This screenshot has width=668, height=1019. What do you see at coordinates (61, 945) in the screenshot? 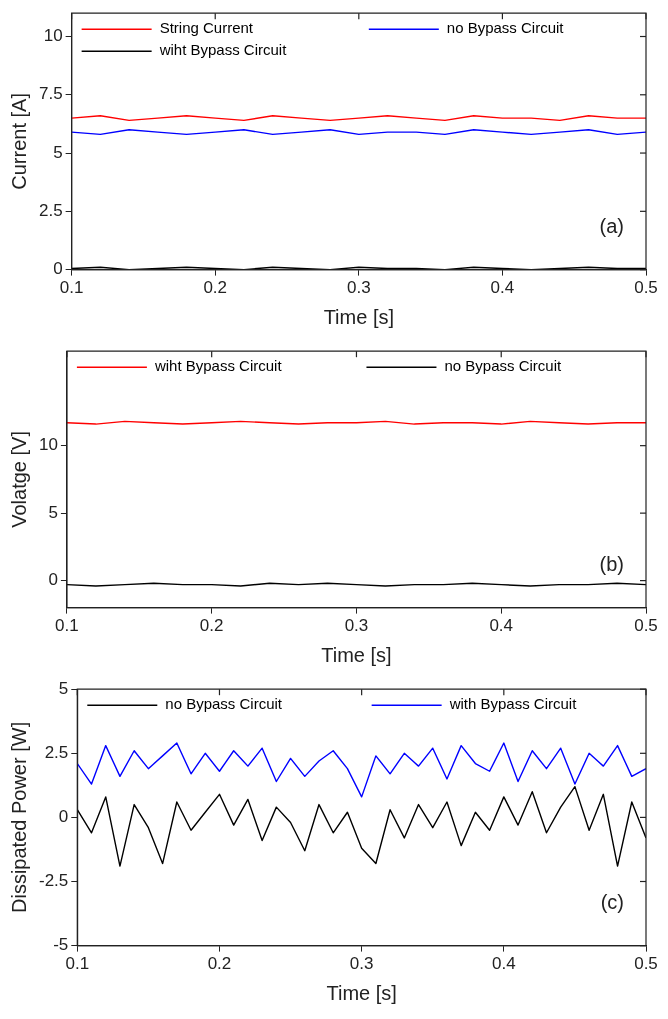
I see `y-tick-label: -5` at bounding box center [61, 945].